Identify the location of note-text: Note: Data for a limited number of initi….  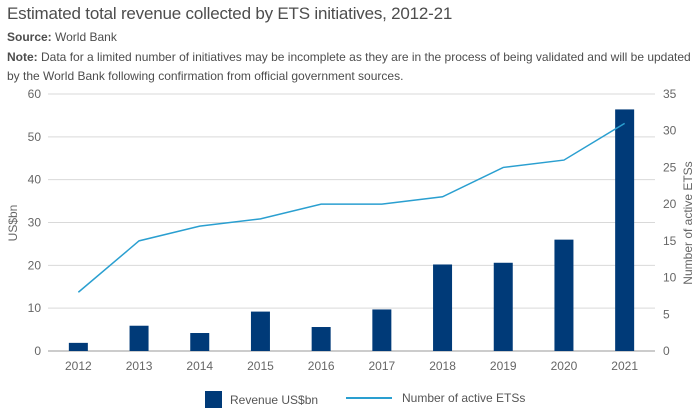
(352, 67).